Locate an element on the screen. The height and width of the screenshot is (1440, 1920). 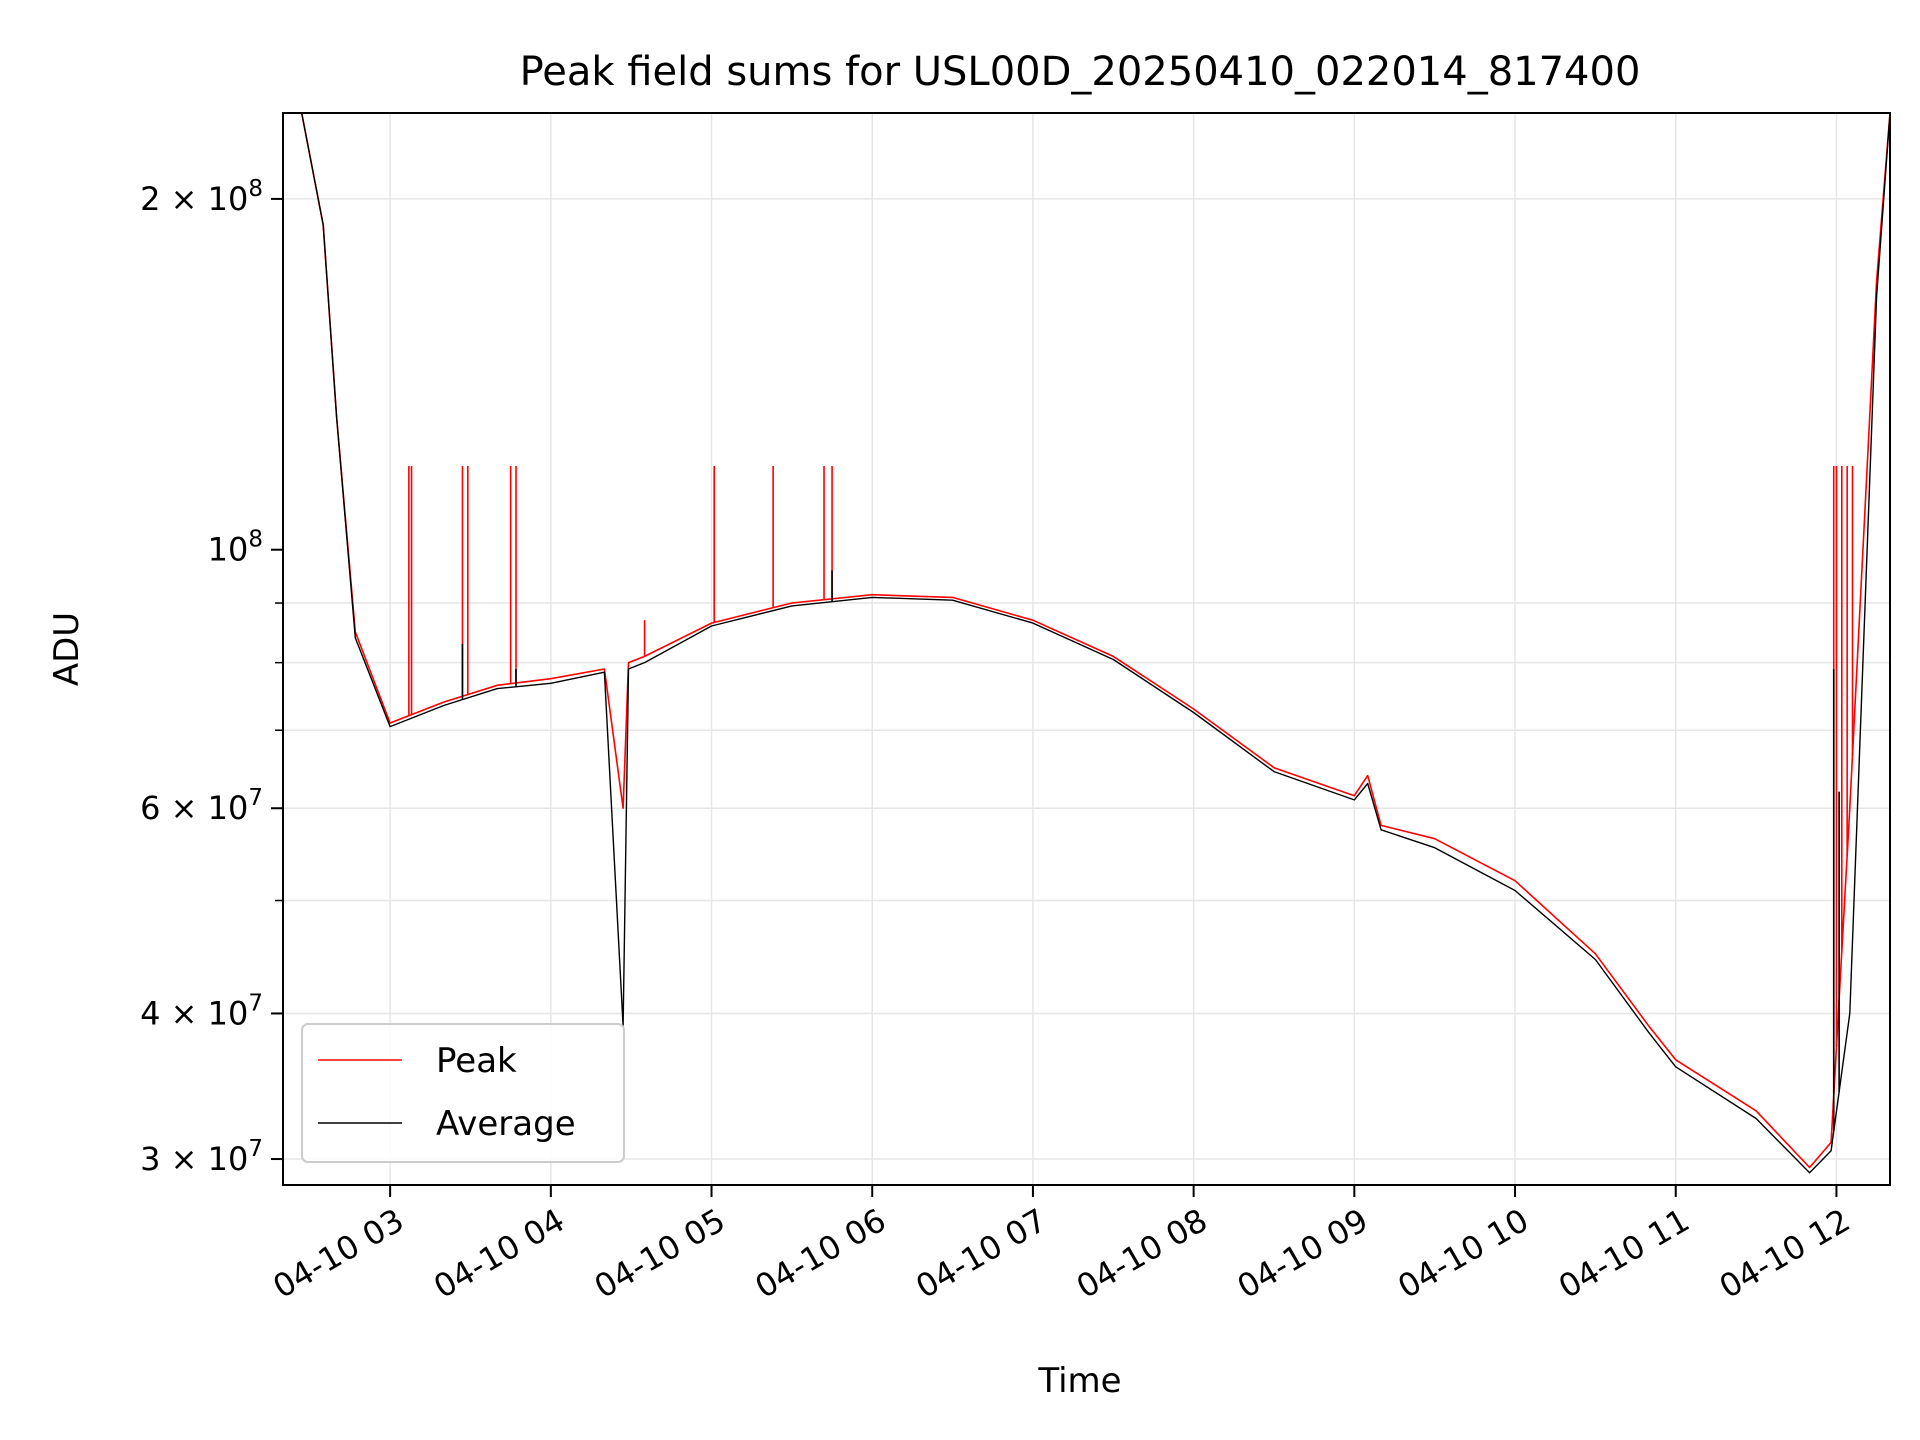
legend-frame is located at coordinates (463, 1093).